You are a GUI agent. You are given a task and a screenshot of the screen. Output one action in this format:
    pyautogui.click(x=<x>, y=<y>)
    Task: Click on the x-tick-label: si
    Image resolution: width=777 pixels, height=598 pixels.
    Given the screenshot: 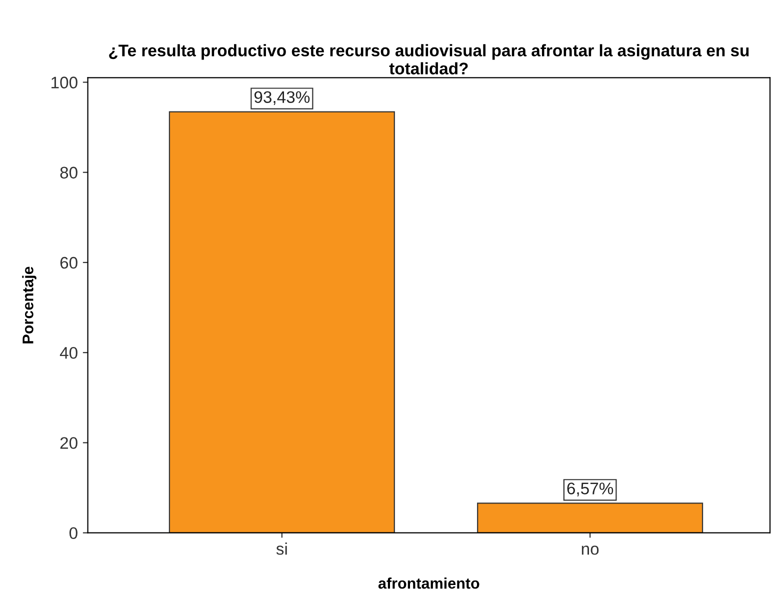 What is the action you would take?
    pyautogui.click(x=281, y=548)
    